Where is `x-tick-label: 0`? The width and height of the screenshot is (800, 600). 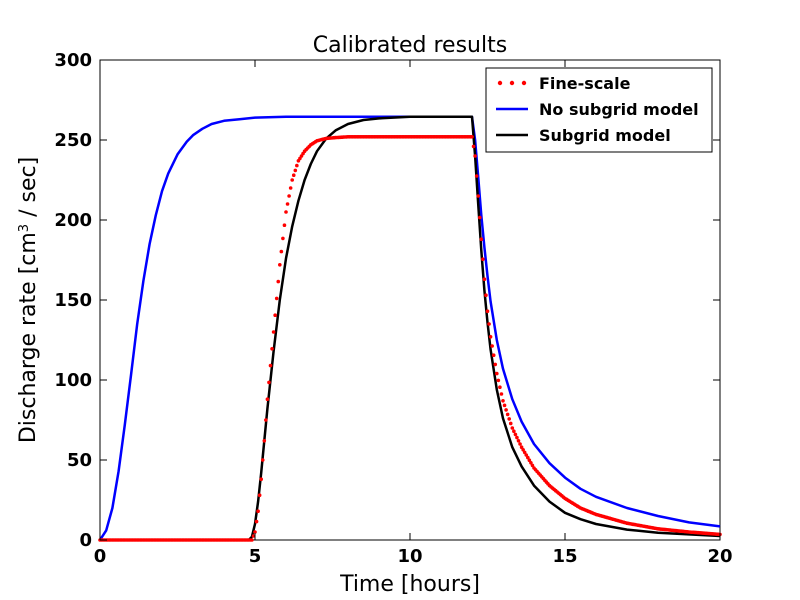 x-tick-label: 0 is located at coordinates (100, 556).